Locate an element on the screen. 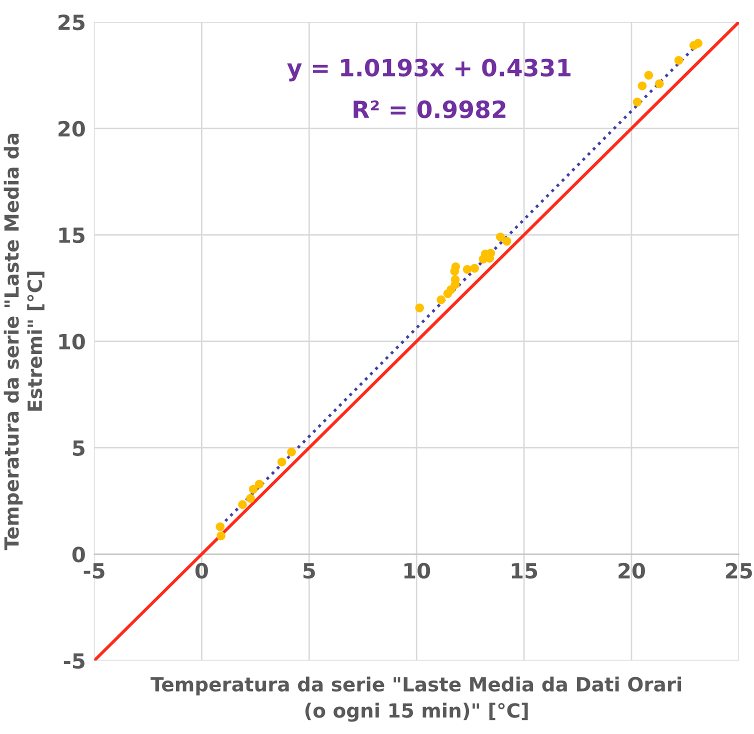  annotation: y = 1.0193x + 0.4331 is located at coordinates (429, 70).